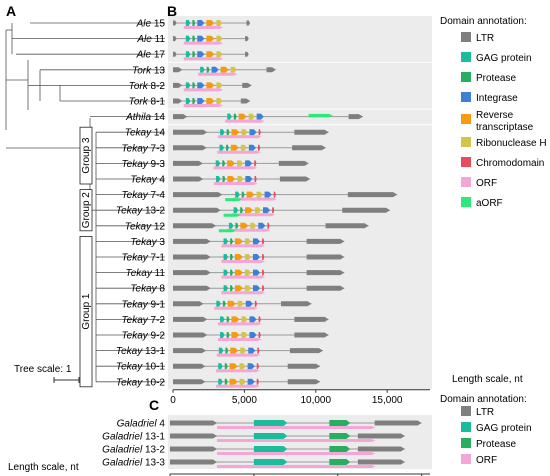 The image size is (550, 476). Describe the element at coordinates (315, 400) in the screenshot. I see `axis-tick-label: 10,000` at that location.